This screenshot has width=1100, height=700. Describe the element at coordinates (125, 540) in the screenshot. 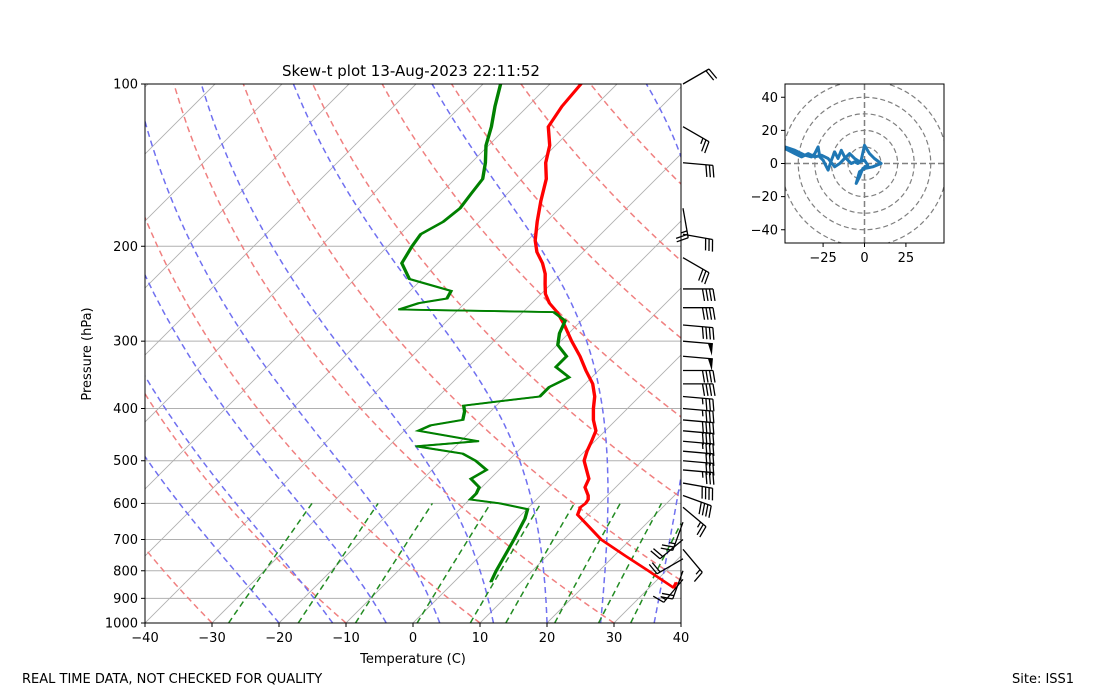

I see `y-tick-label: 700` at that location.